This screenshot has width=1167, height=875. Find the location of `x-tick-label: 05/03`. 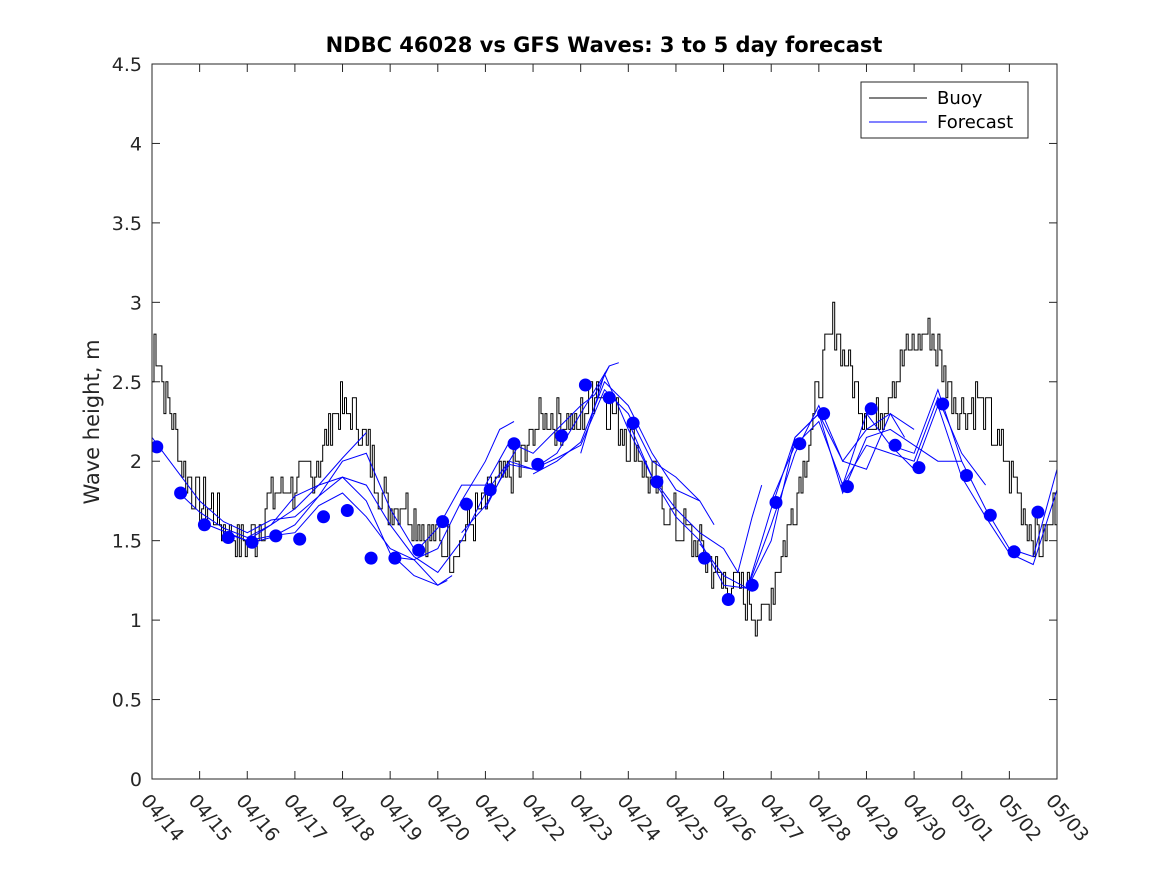

x-tick-label: 05/03 is located at coordinates (1067, 818).